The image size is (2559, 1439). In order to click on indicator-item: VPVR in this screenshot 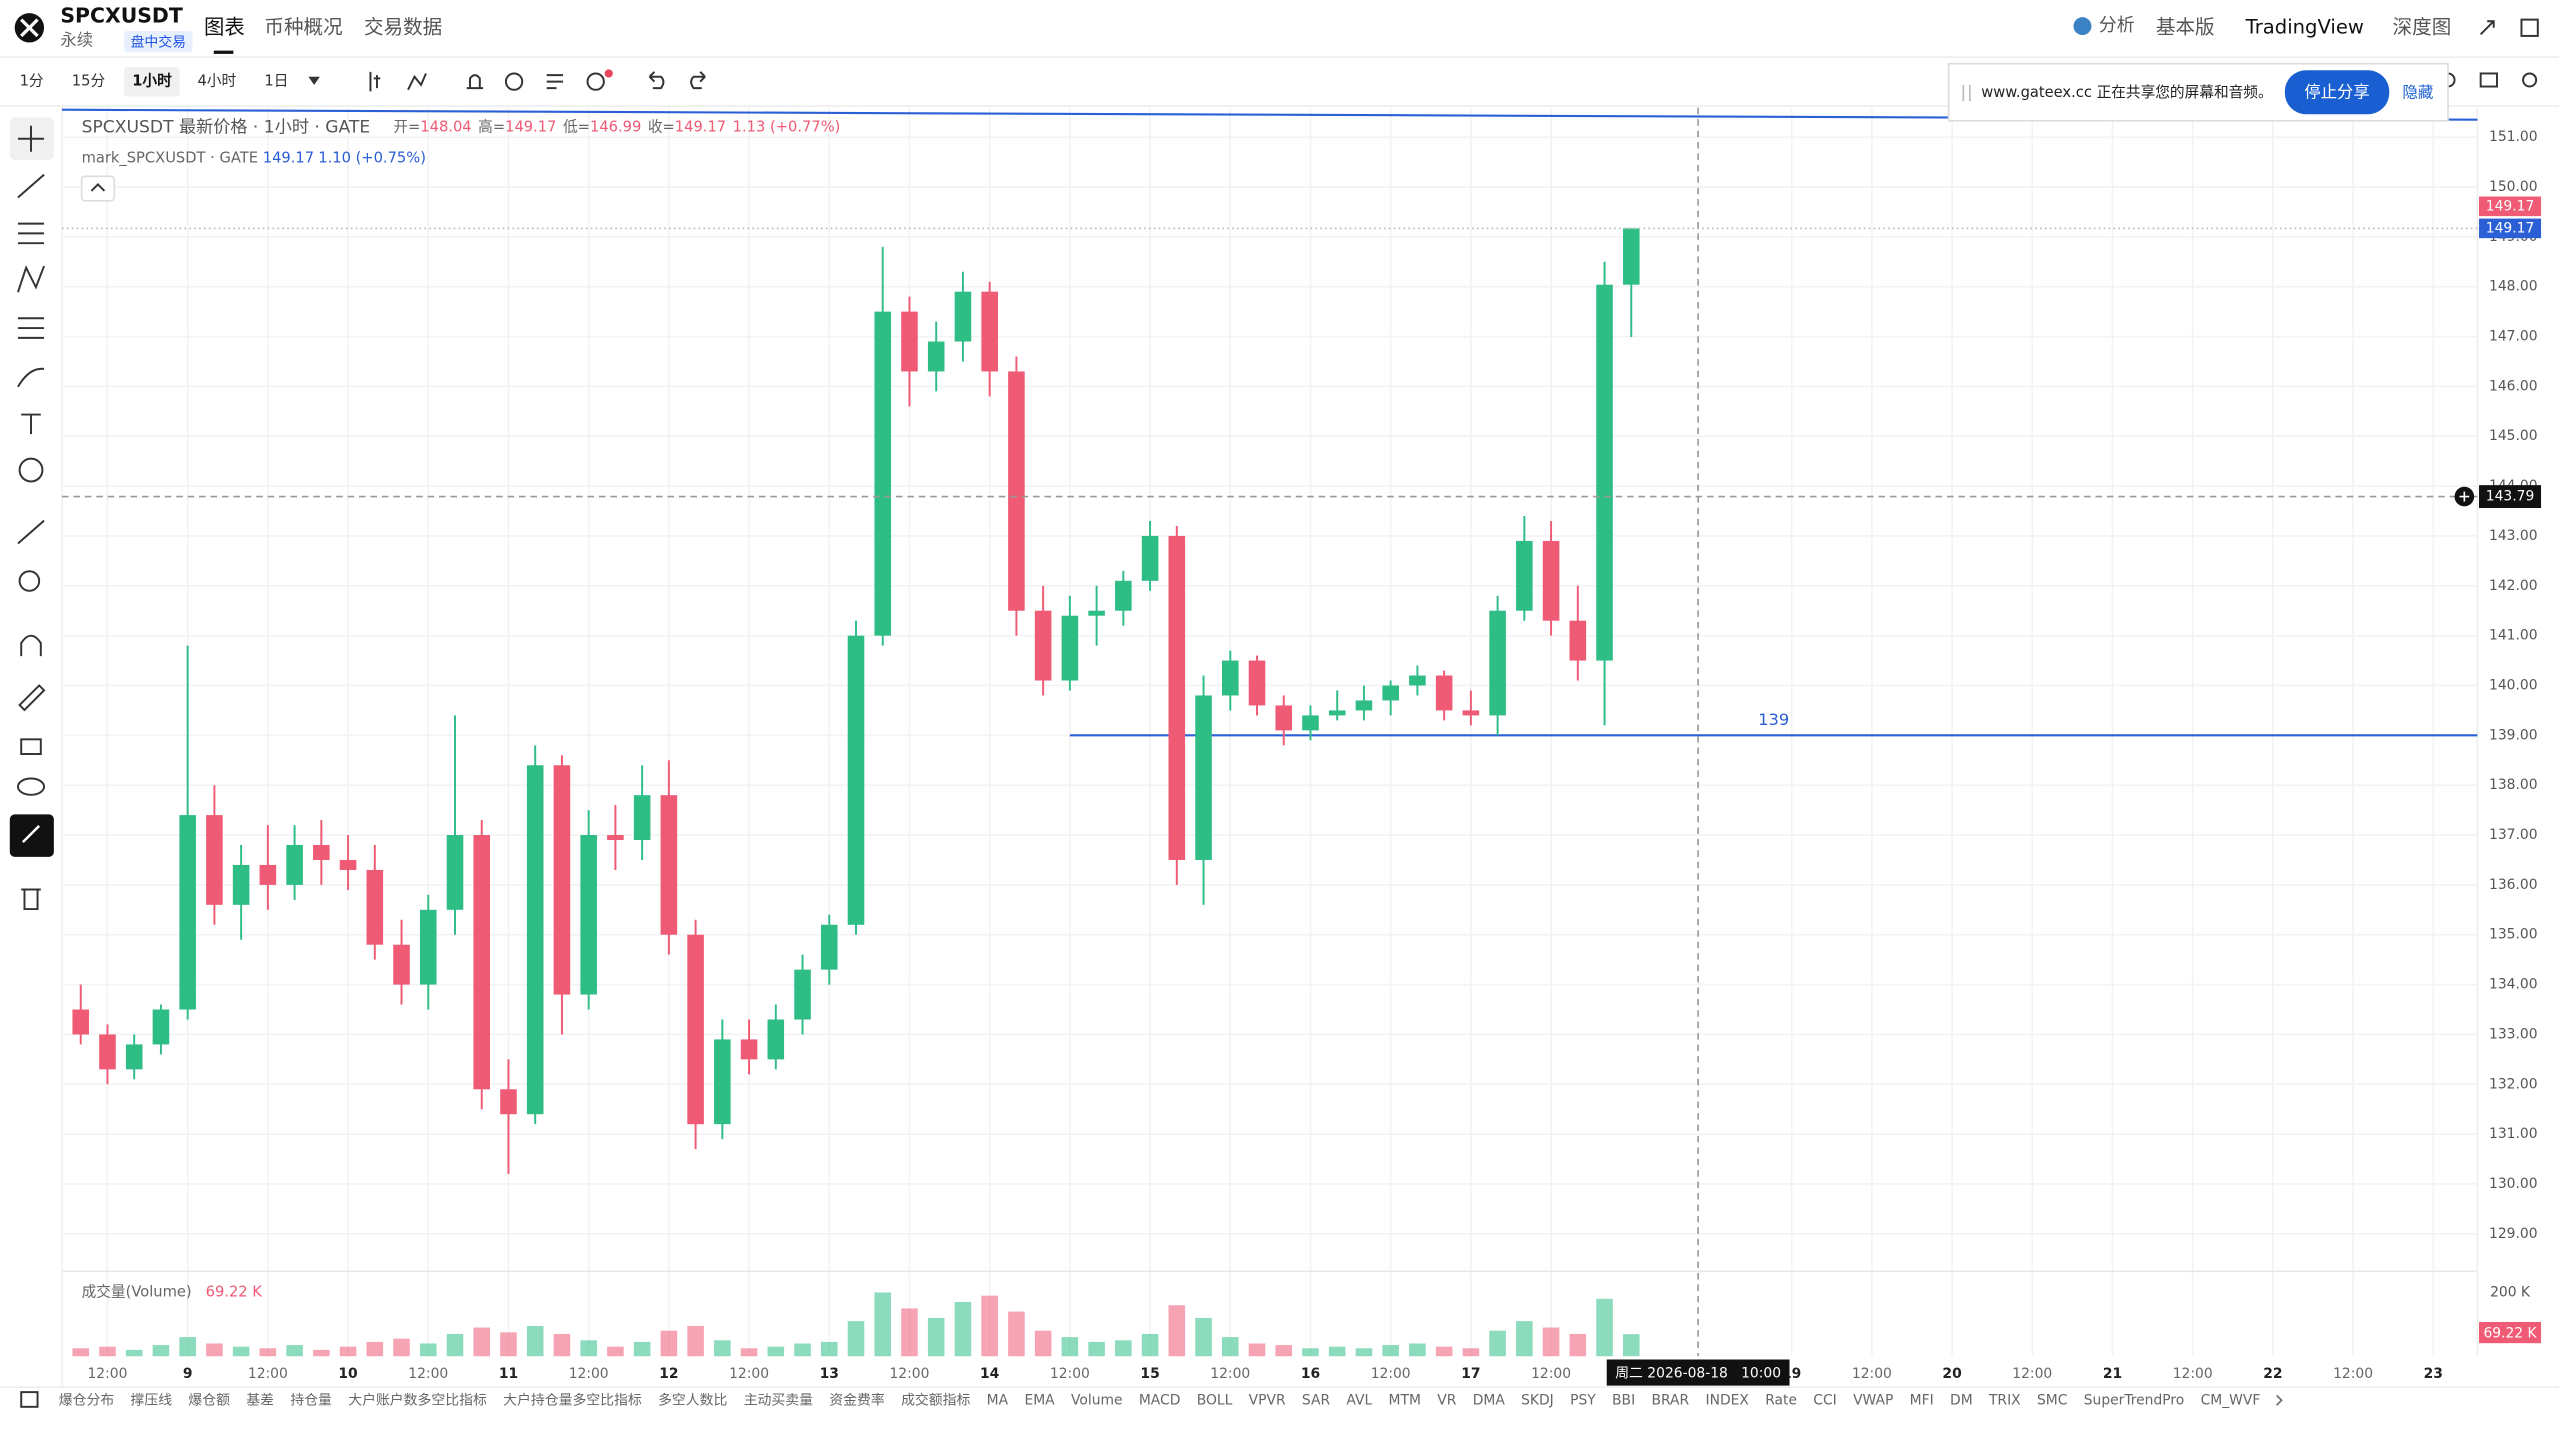, I will do `click(1267, 1400)`.